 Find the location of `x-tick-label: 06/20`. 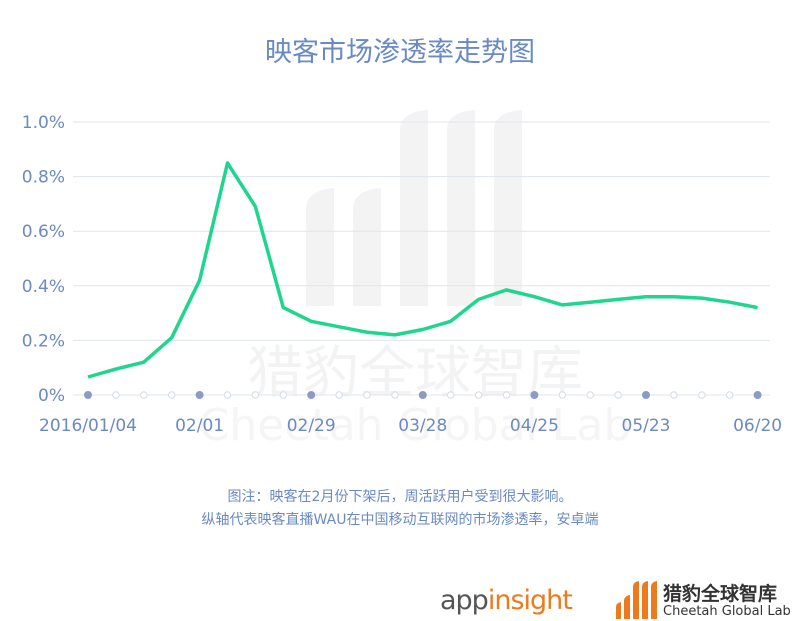

x-tick-label: 06/20 is located at coordinates (757, 426).